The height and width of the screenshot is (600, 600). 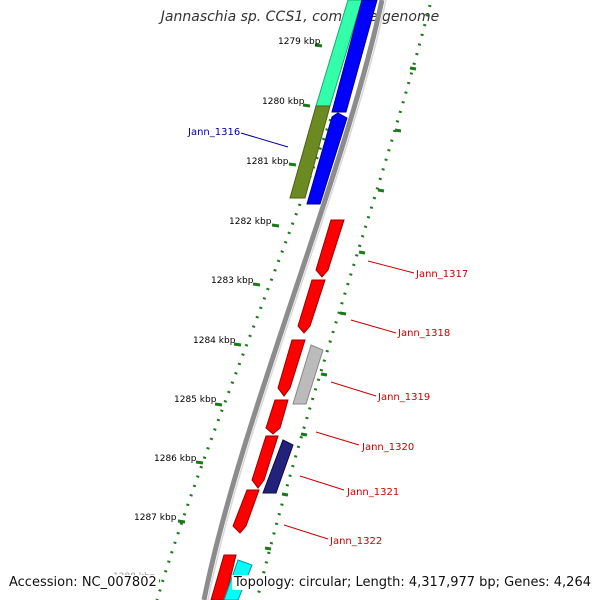 I want to click on tick-label: 1285 kbp, so click(x=195, y=400).